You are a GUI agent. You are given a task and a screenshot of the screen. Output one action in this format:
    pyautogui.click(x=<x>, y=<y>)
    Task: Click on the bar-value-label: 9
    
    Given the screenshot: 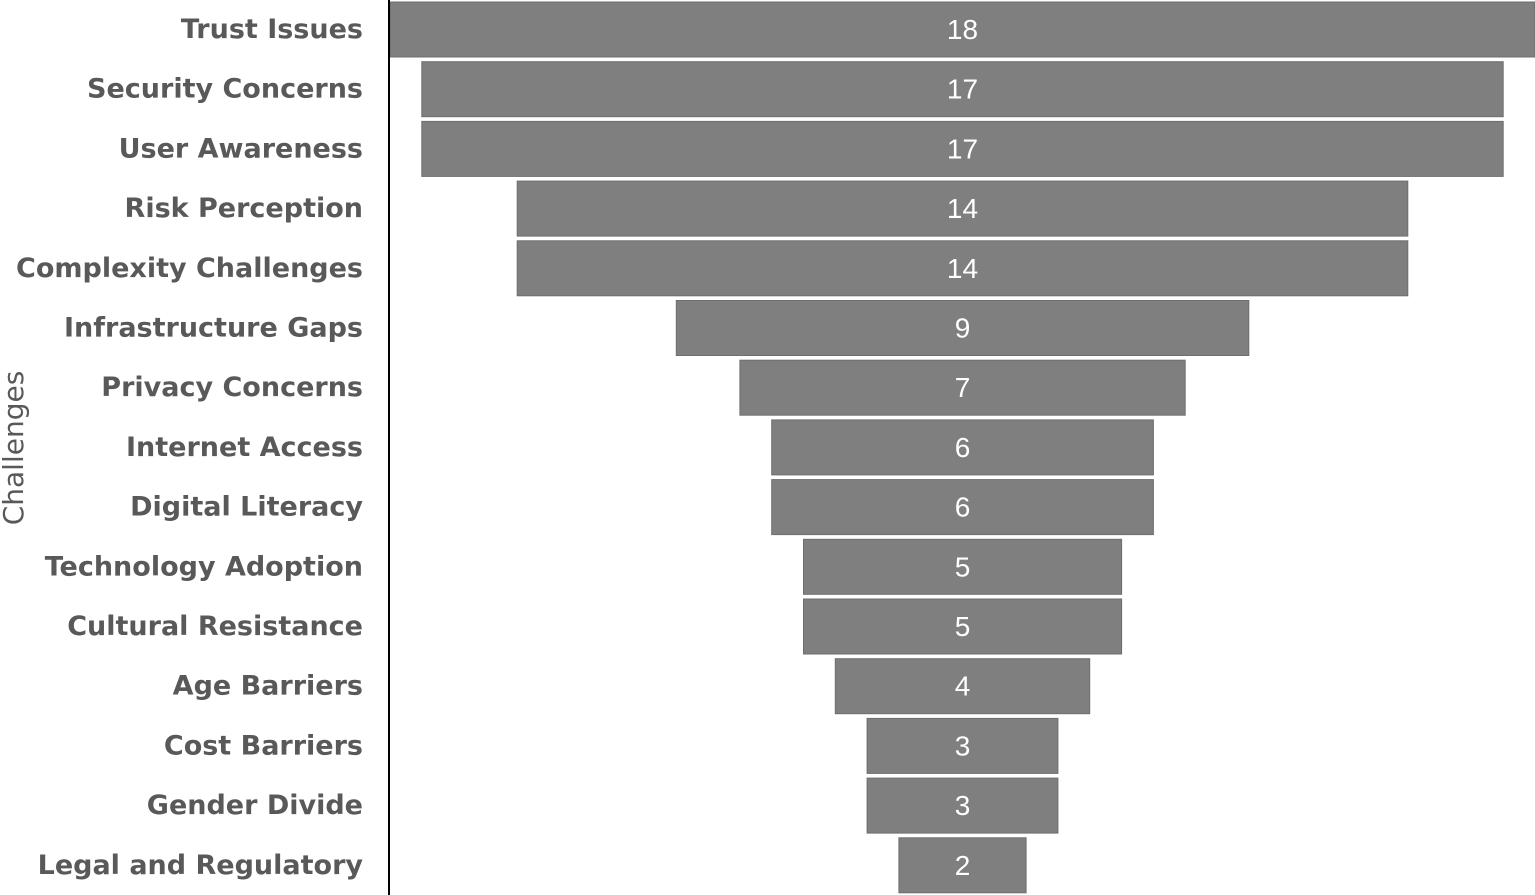 What is the action you would take?
    pyautogui.click(x=963, y=328)
    